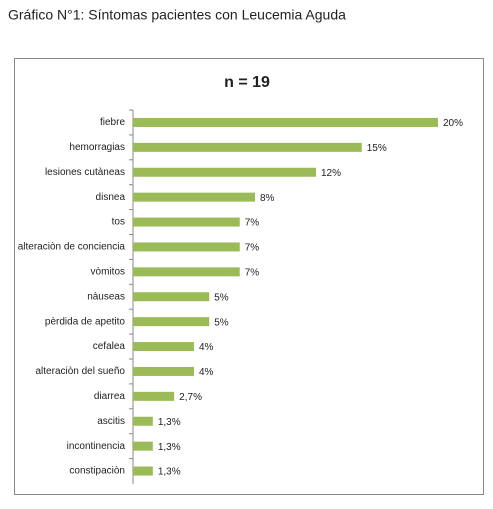  I want to click on data-label: 15%, so click(377, 148).